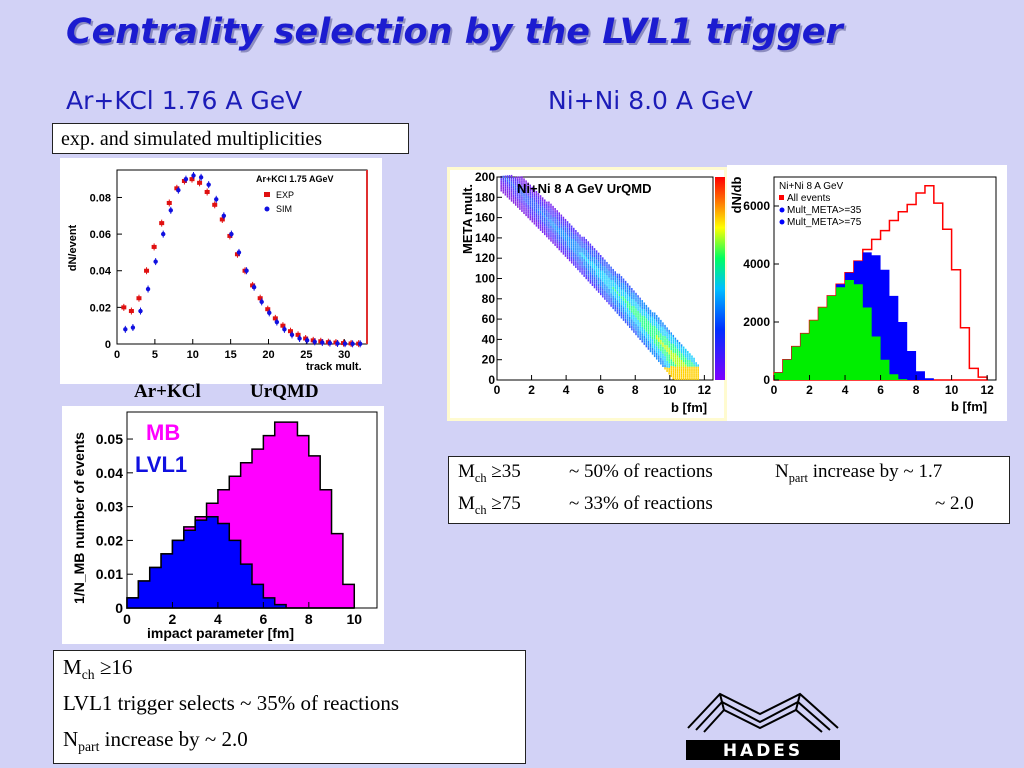 The image size is (1024, 768). What do you see at coordinates (641, 471) in the screenshot?
I see `row1-fraction: ~ 50% of reactions` at bounding box center [641, 471].